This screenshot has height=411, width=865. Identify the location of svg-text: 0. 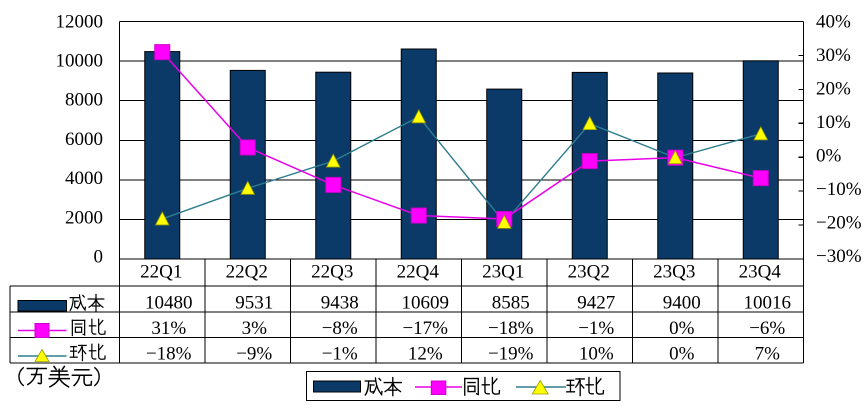
(99, 257).